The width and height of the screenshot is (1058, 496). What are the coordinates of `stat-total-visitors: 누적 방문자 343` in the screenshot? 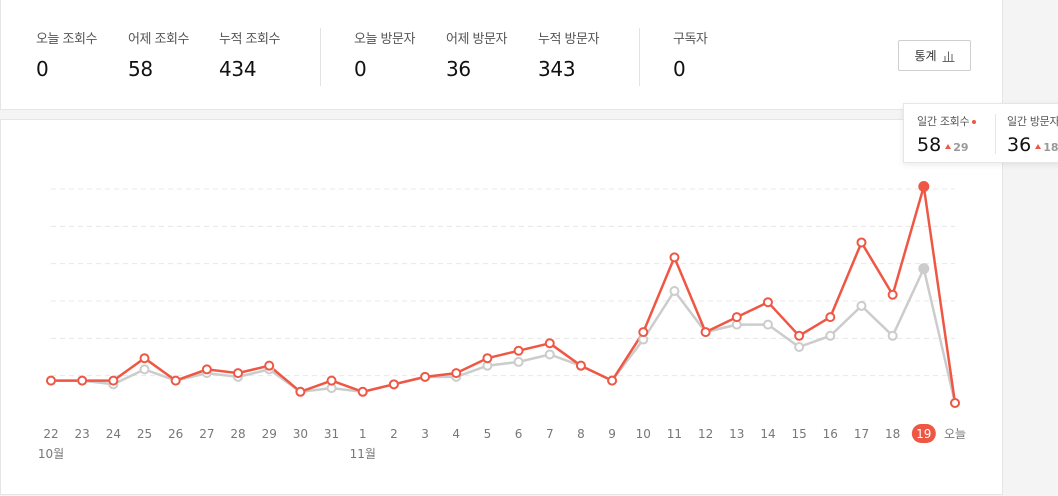 It's located at (568, 54).